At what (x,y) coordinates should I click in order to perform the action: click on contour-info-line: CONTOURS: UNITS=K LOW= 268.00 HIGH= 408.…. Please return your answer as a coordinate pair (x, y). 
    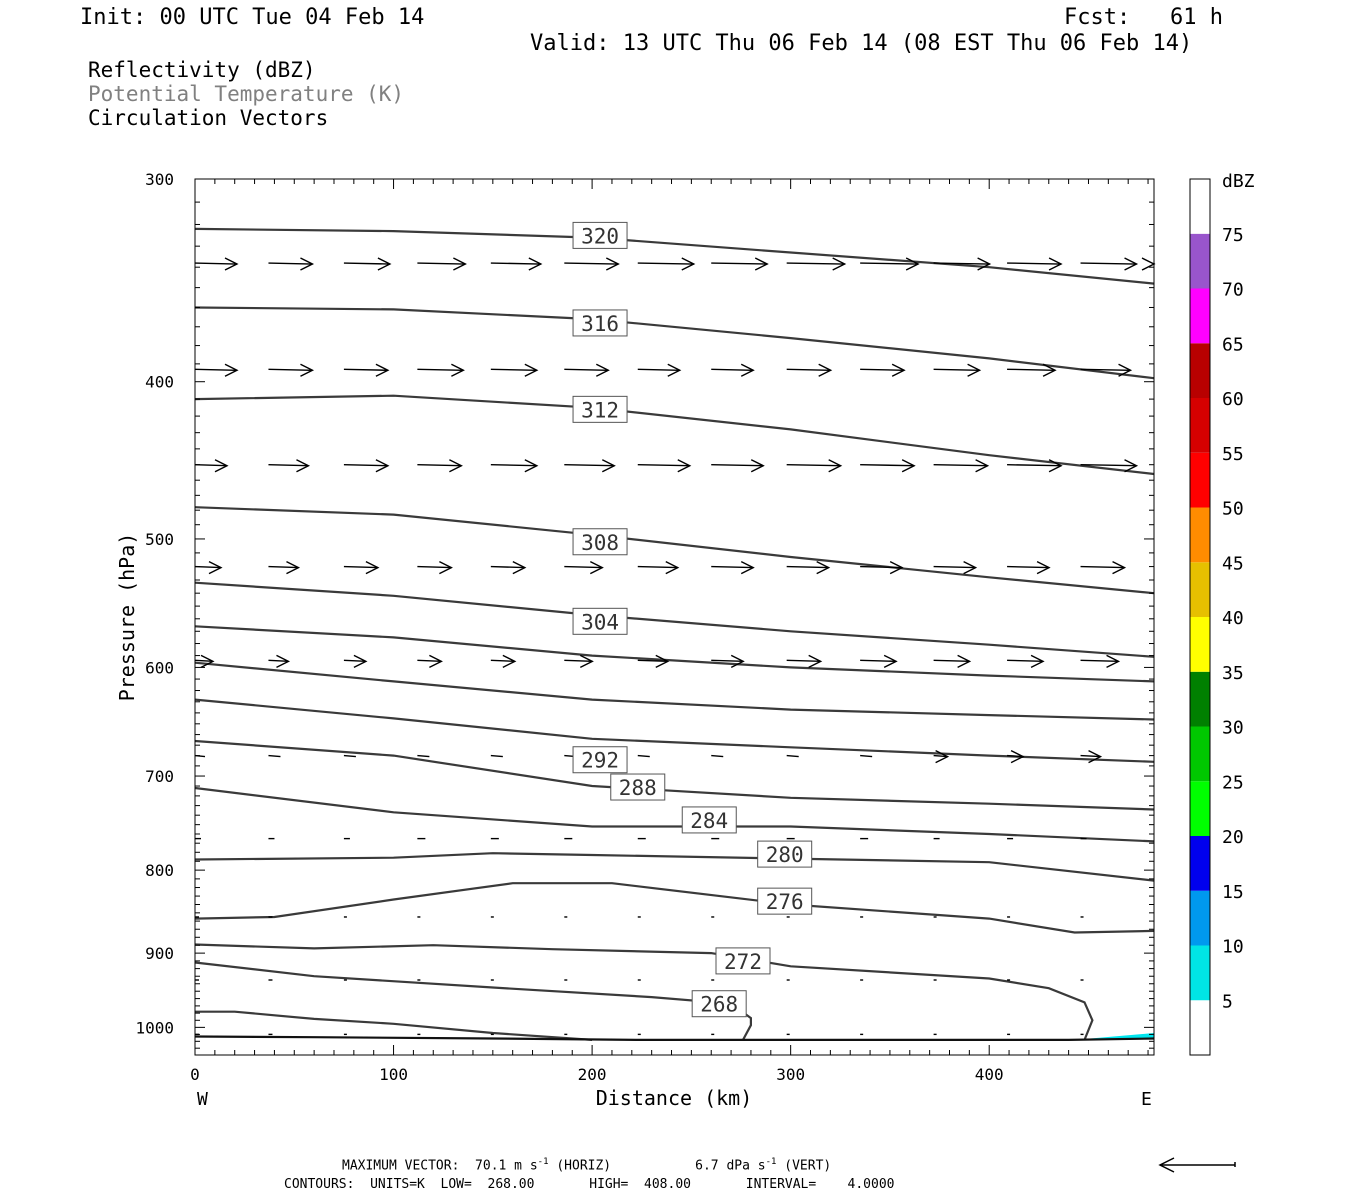
    Looking at the image, I should click on (589, 1184).